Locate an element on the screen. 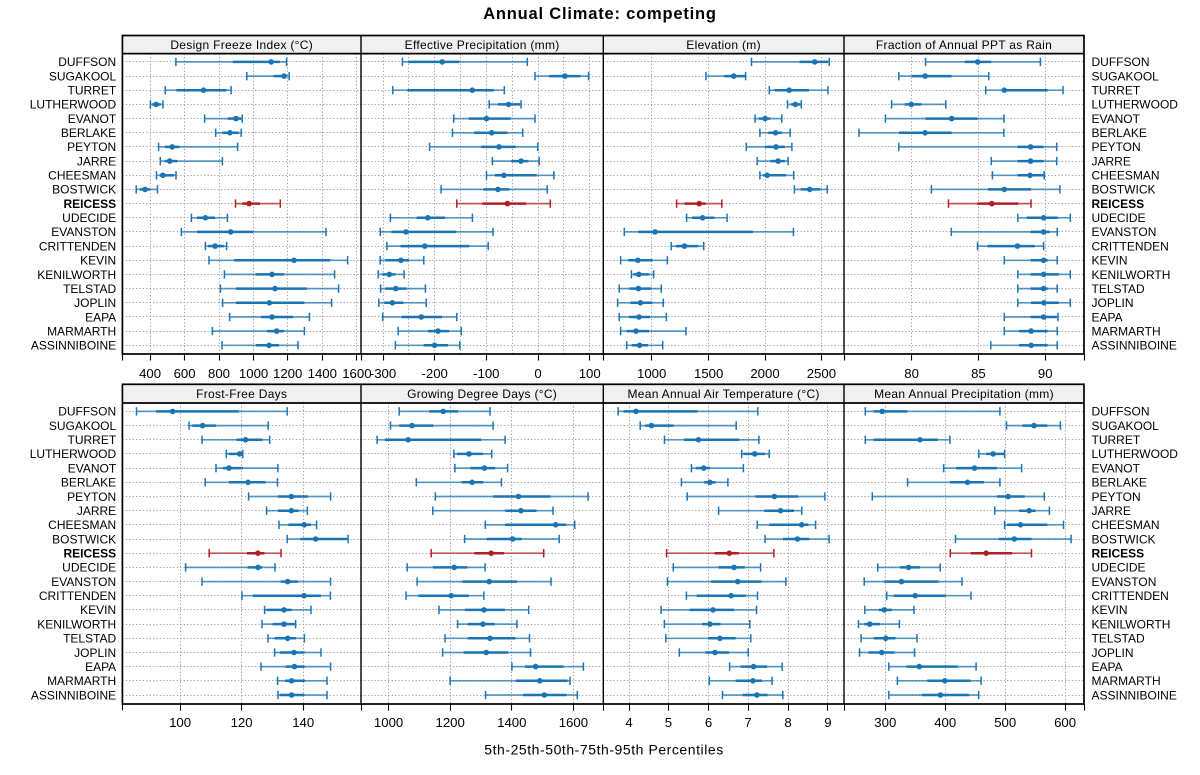 The width and height of the screenshot is (1200, 775). svg-text: 0 is located at coordinates (537, 373).